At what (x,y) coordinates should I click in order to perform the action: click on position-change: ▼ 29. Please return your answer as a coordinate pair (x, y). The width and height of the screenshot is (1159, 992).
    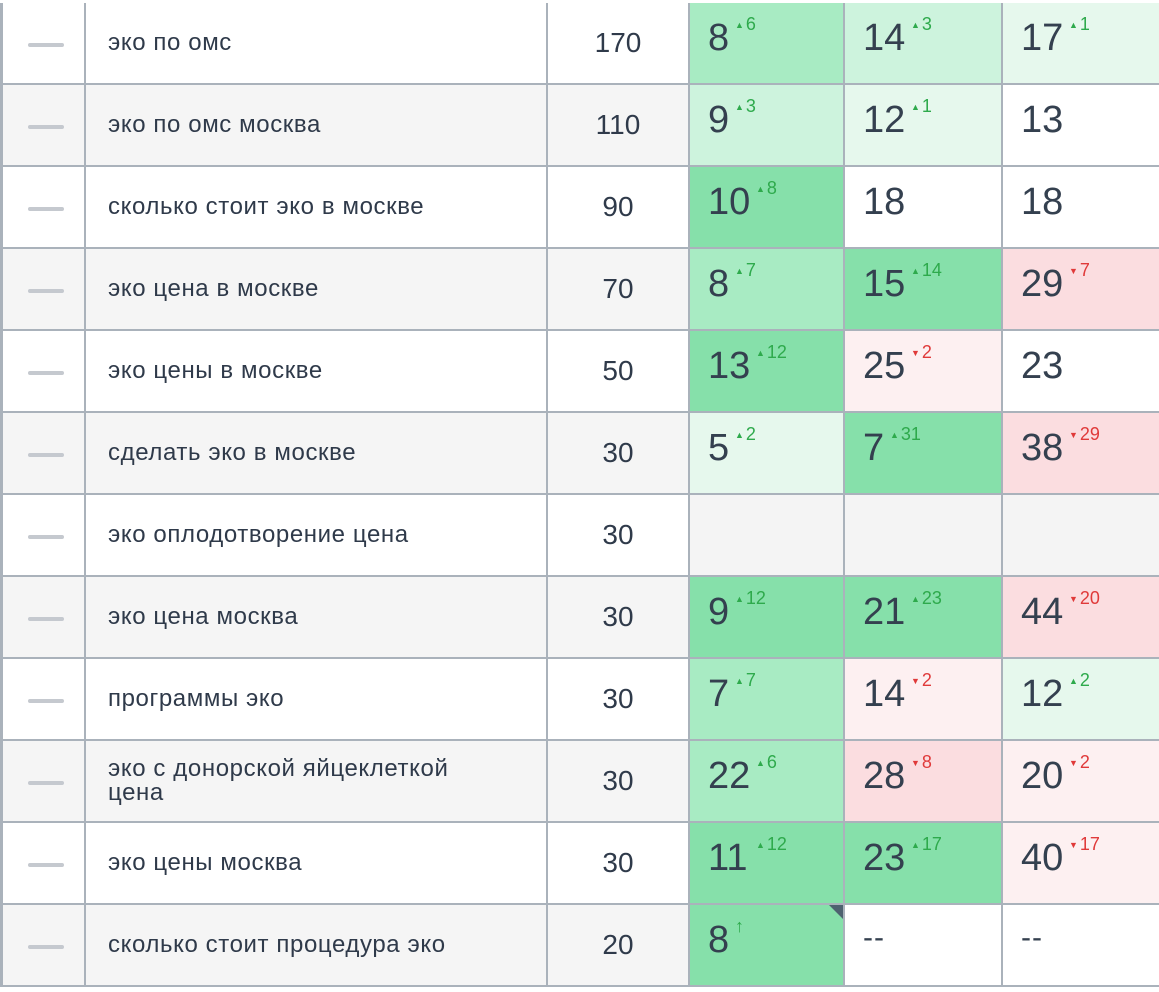
    Looking at the image, I should click on (1084, 434).